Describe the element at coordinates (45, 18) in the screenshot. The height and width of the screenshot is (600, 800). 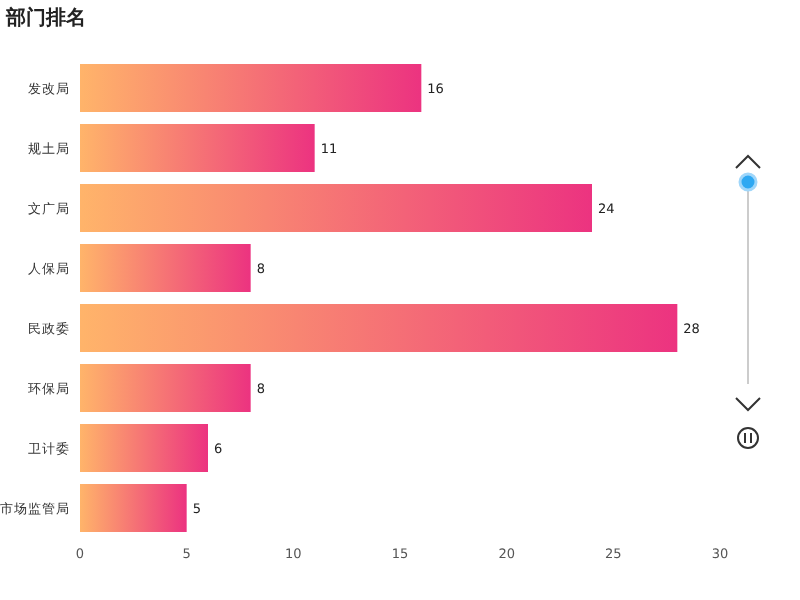
I see `chart-title: 部门排名` at that location.